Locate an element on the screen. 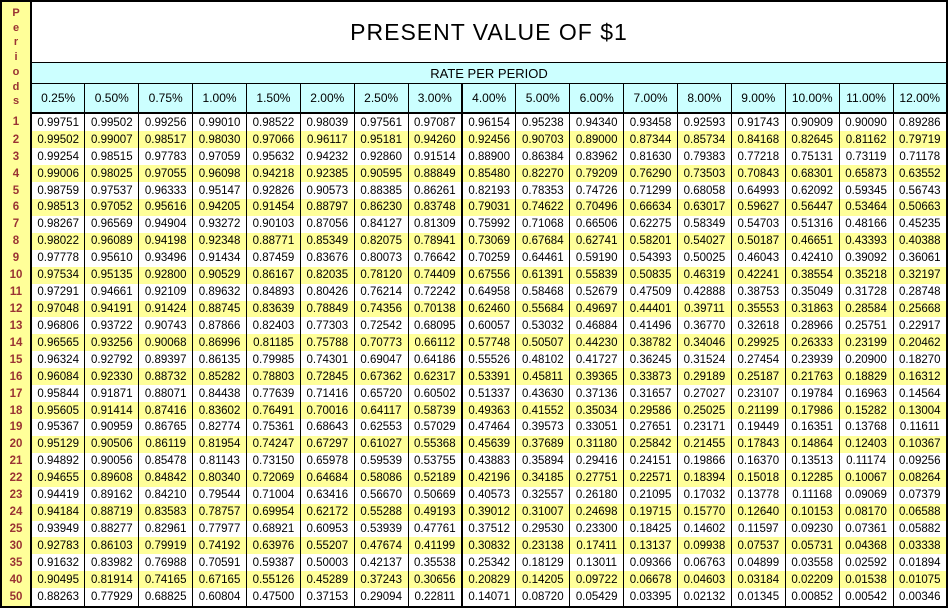 The width and height of the screenshot is (948, 608). value-cell: 0.58201 is located at coordinates (650, 241).